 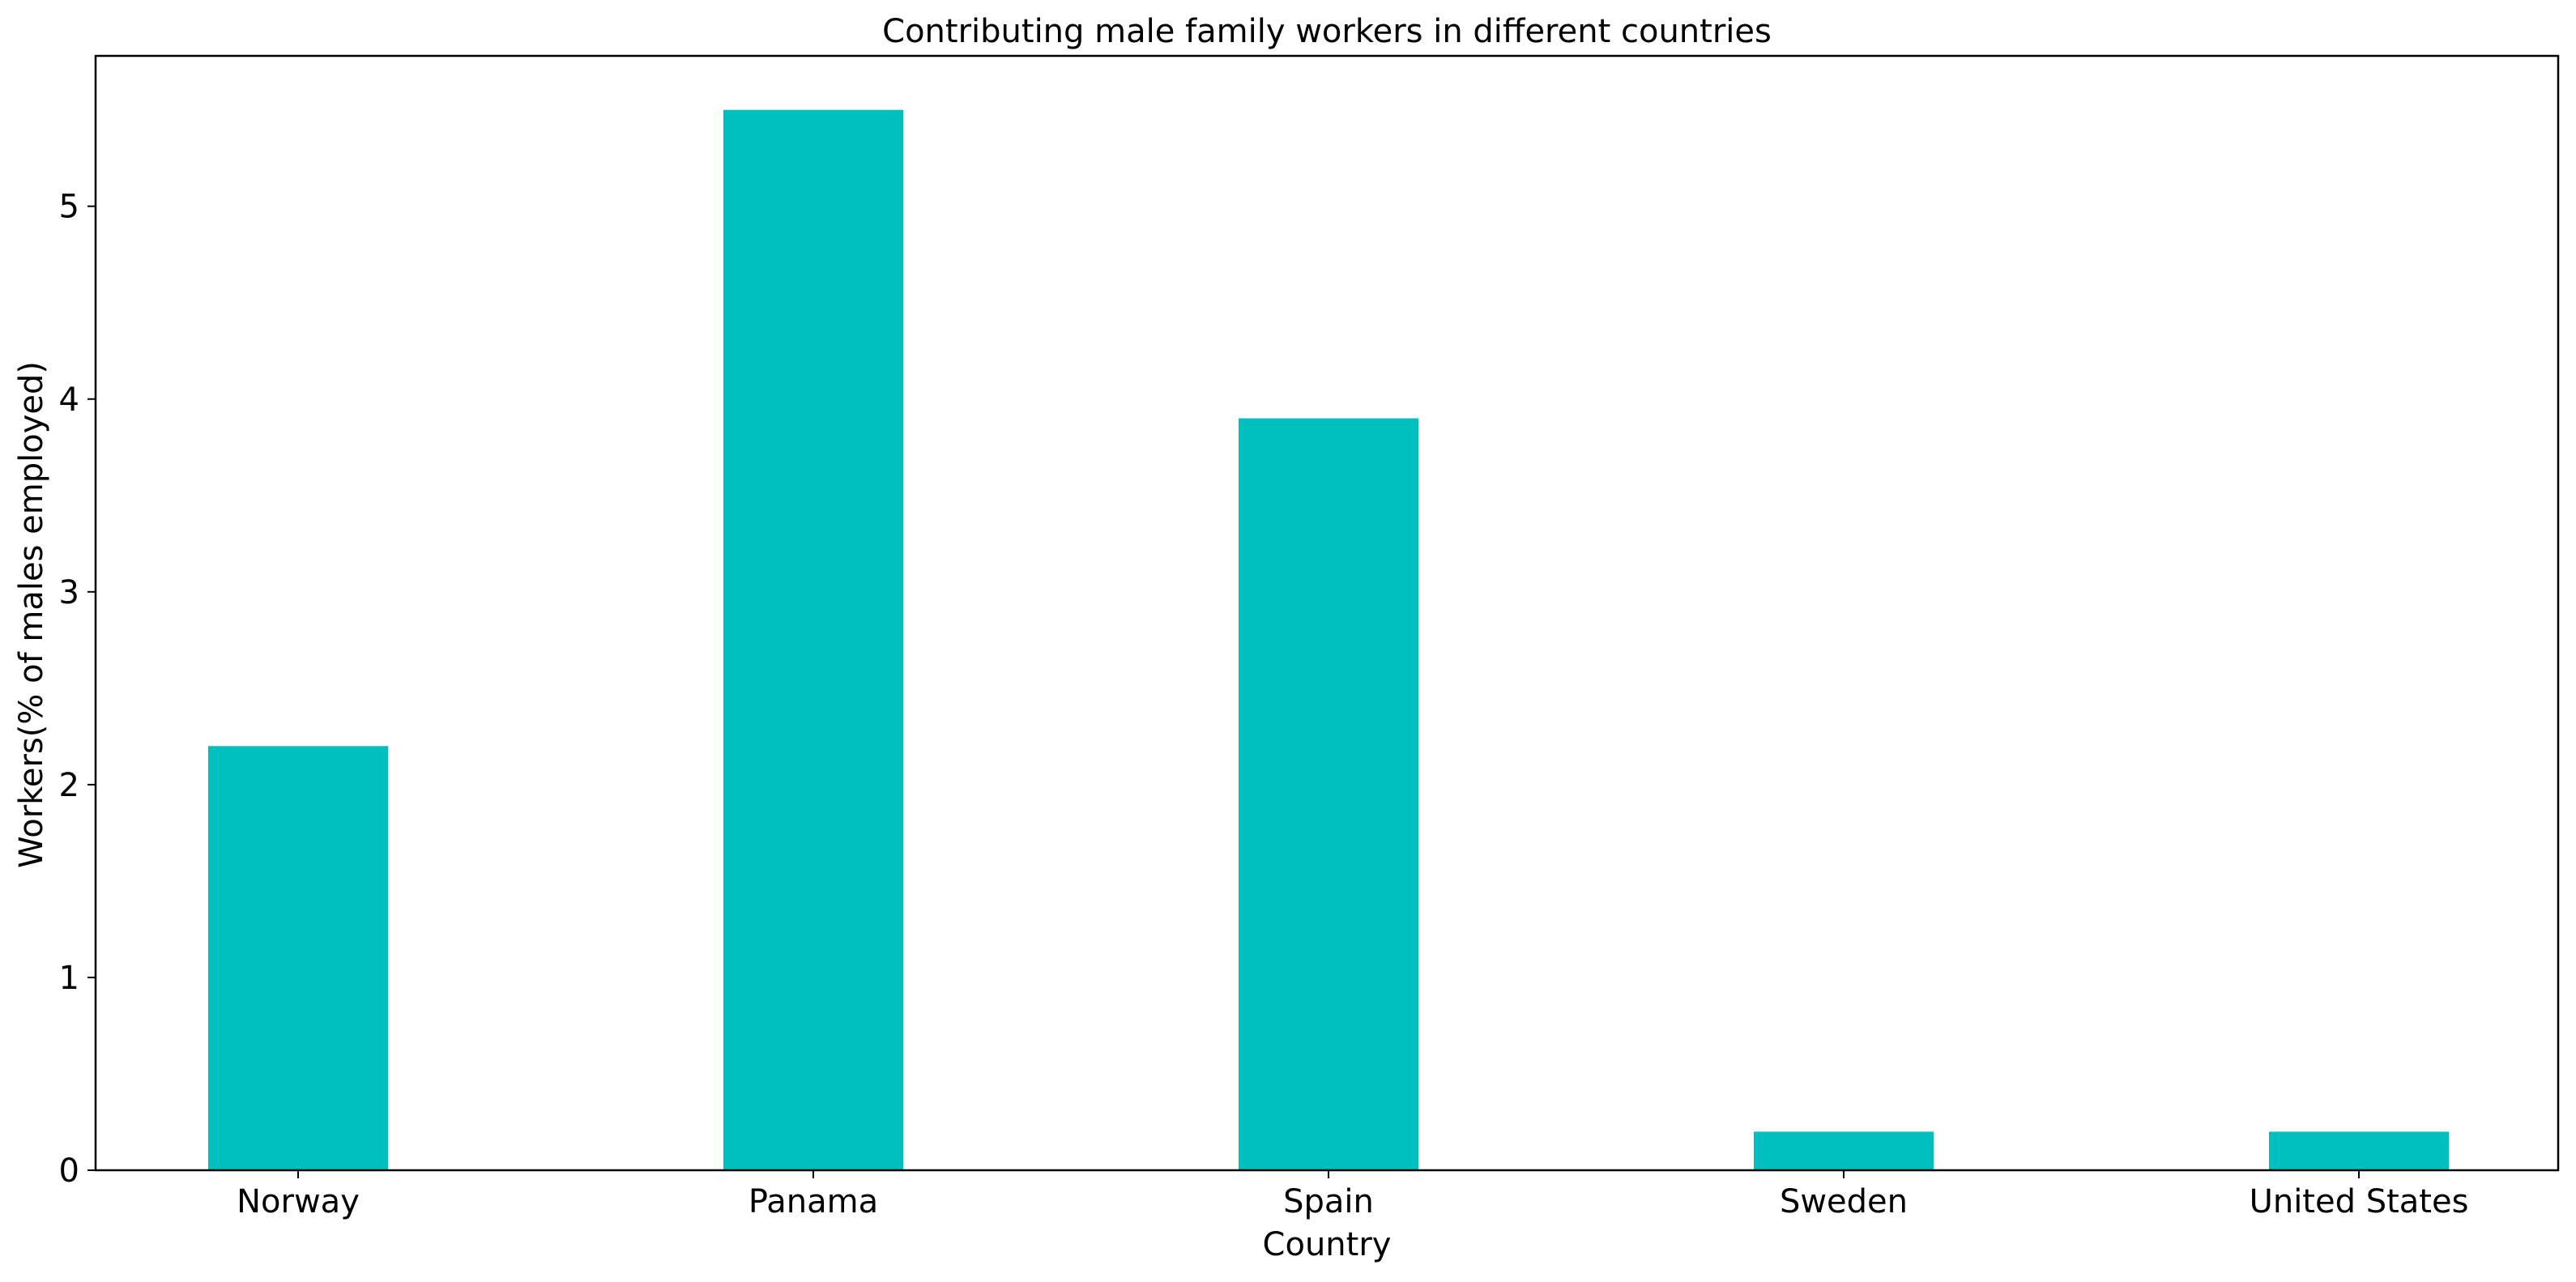 What do you see at coordinates (1844, 1150) in the screenshot?
I see `bar-sweden` at bounding box center [1844, 1150].